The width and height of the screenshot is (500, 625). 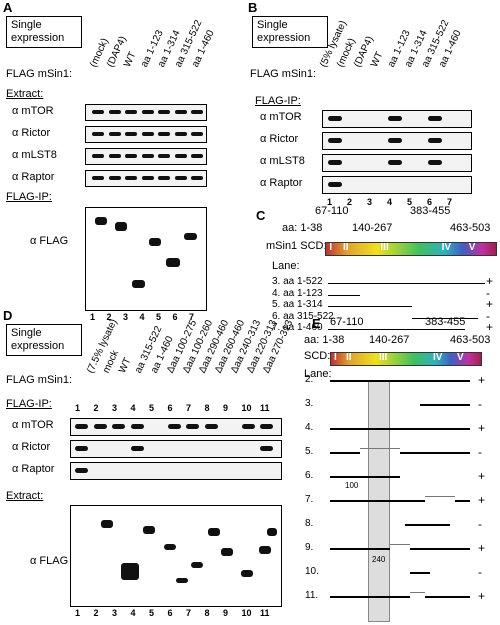 What do you see at coordinates (309, 547) in the screenshot?
I see `construct-label: 9.` at bounding box center [309, 547].